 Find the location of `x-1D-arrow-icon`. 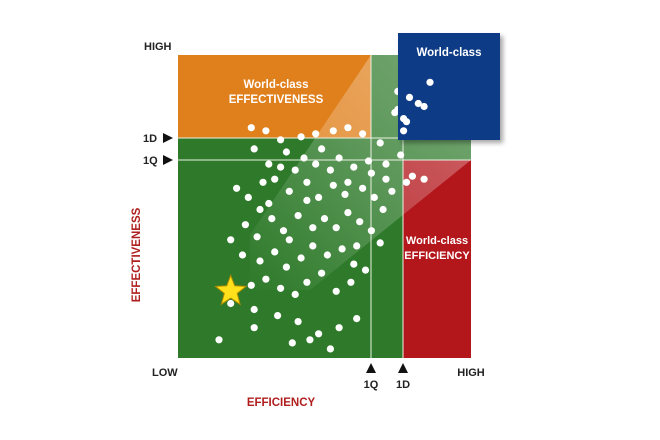

x-1D-arrow-icon is located at coordinates (403, 368).